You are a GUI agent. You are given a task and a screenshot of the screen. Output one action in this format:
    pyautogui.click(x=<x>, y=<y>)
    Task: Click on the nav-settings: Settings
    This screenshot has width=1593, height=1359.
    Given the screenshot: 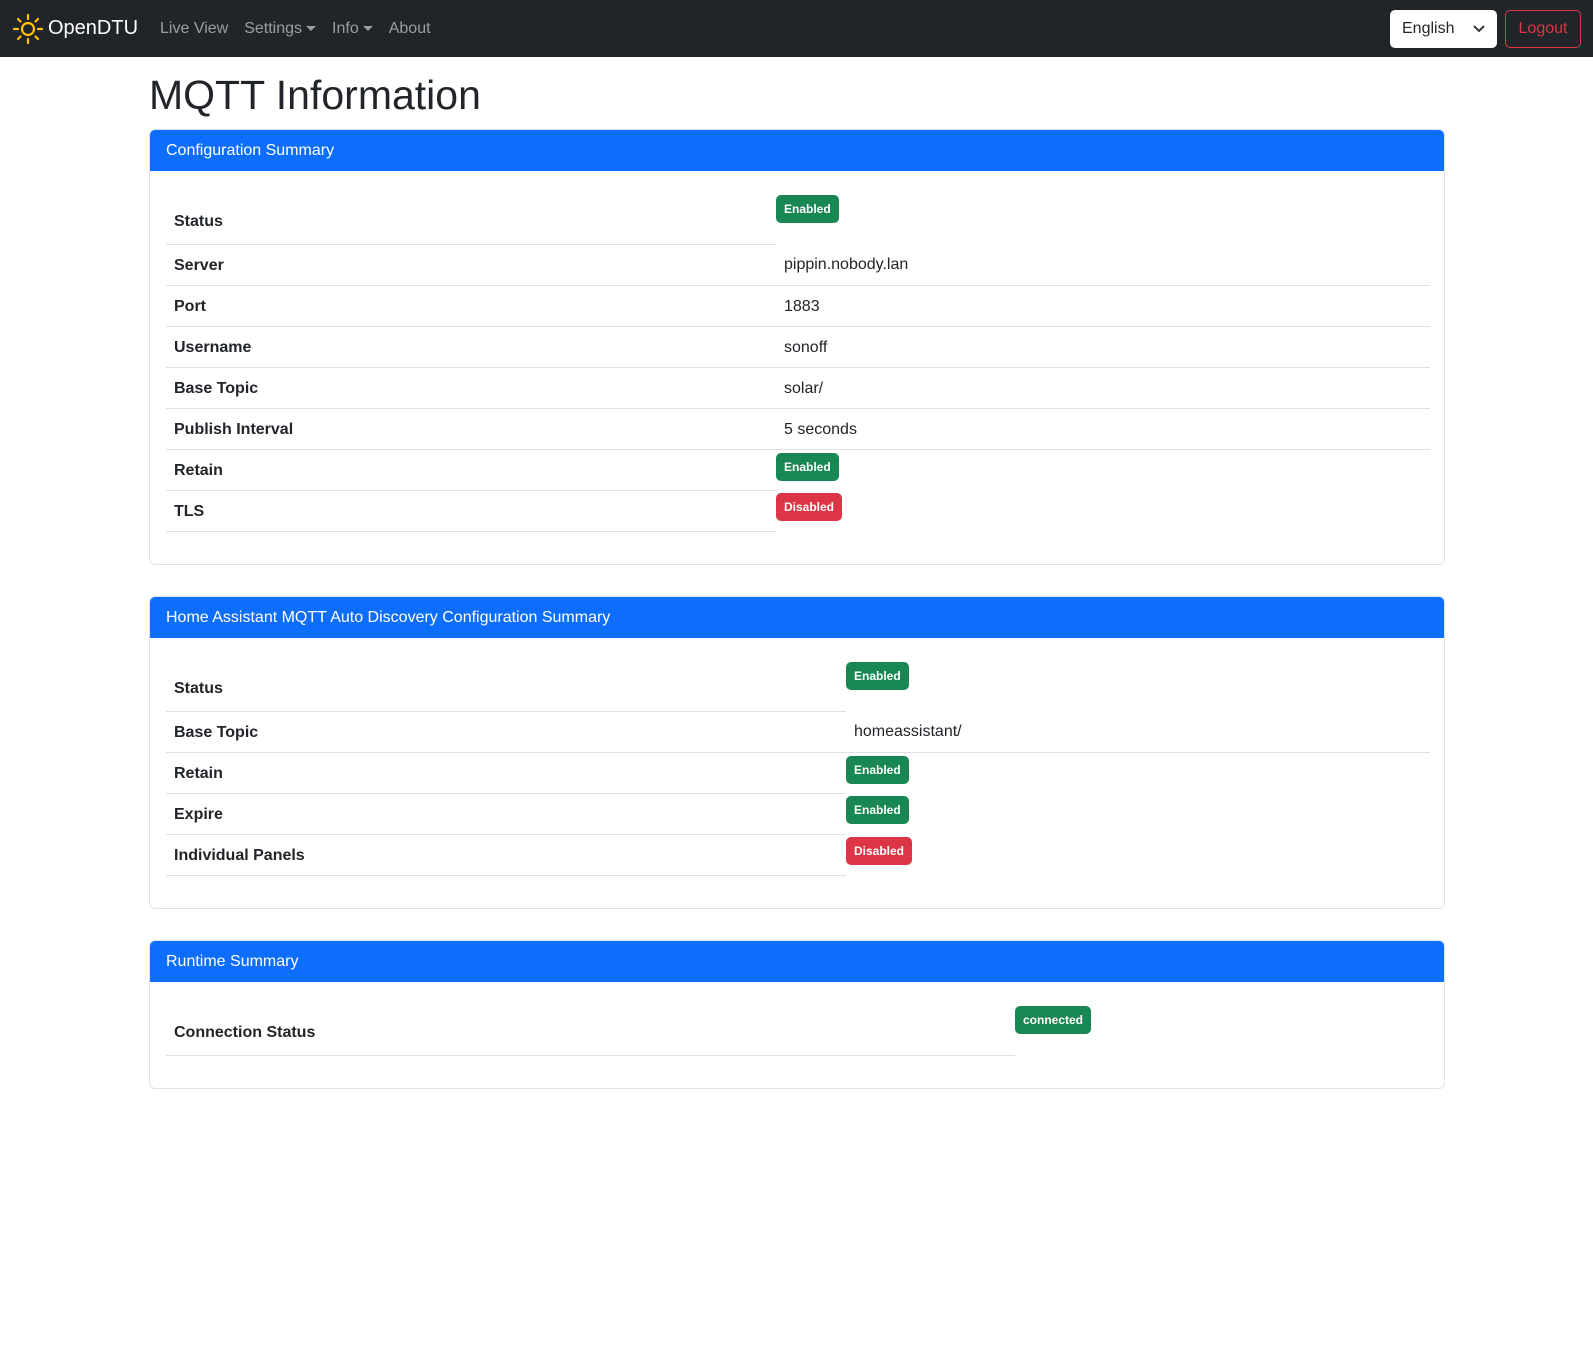 What is the action you would take?
    pyautogui.click(x=280, y=28)
    